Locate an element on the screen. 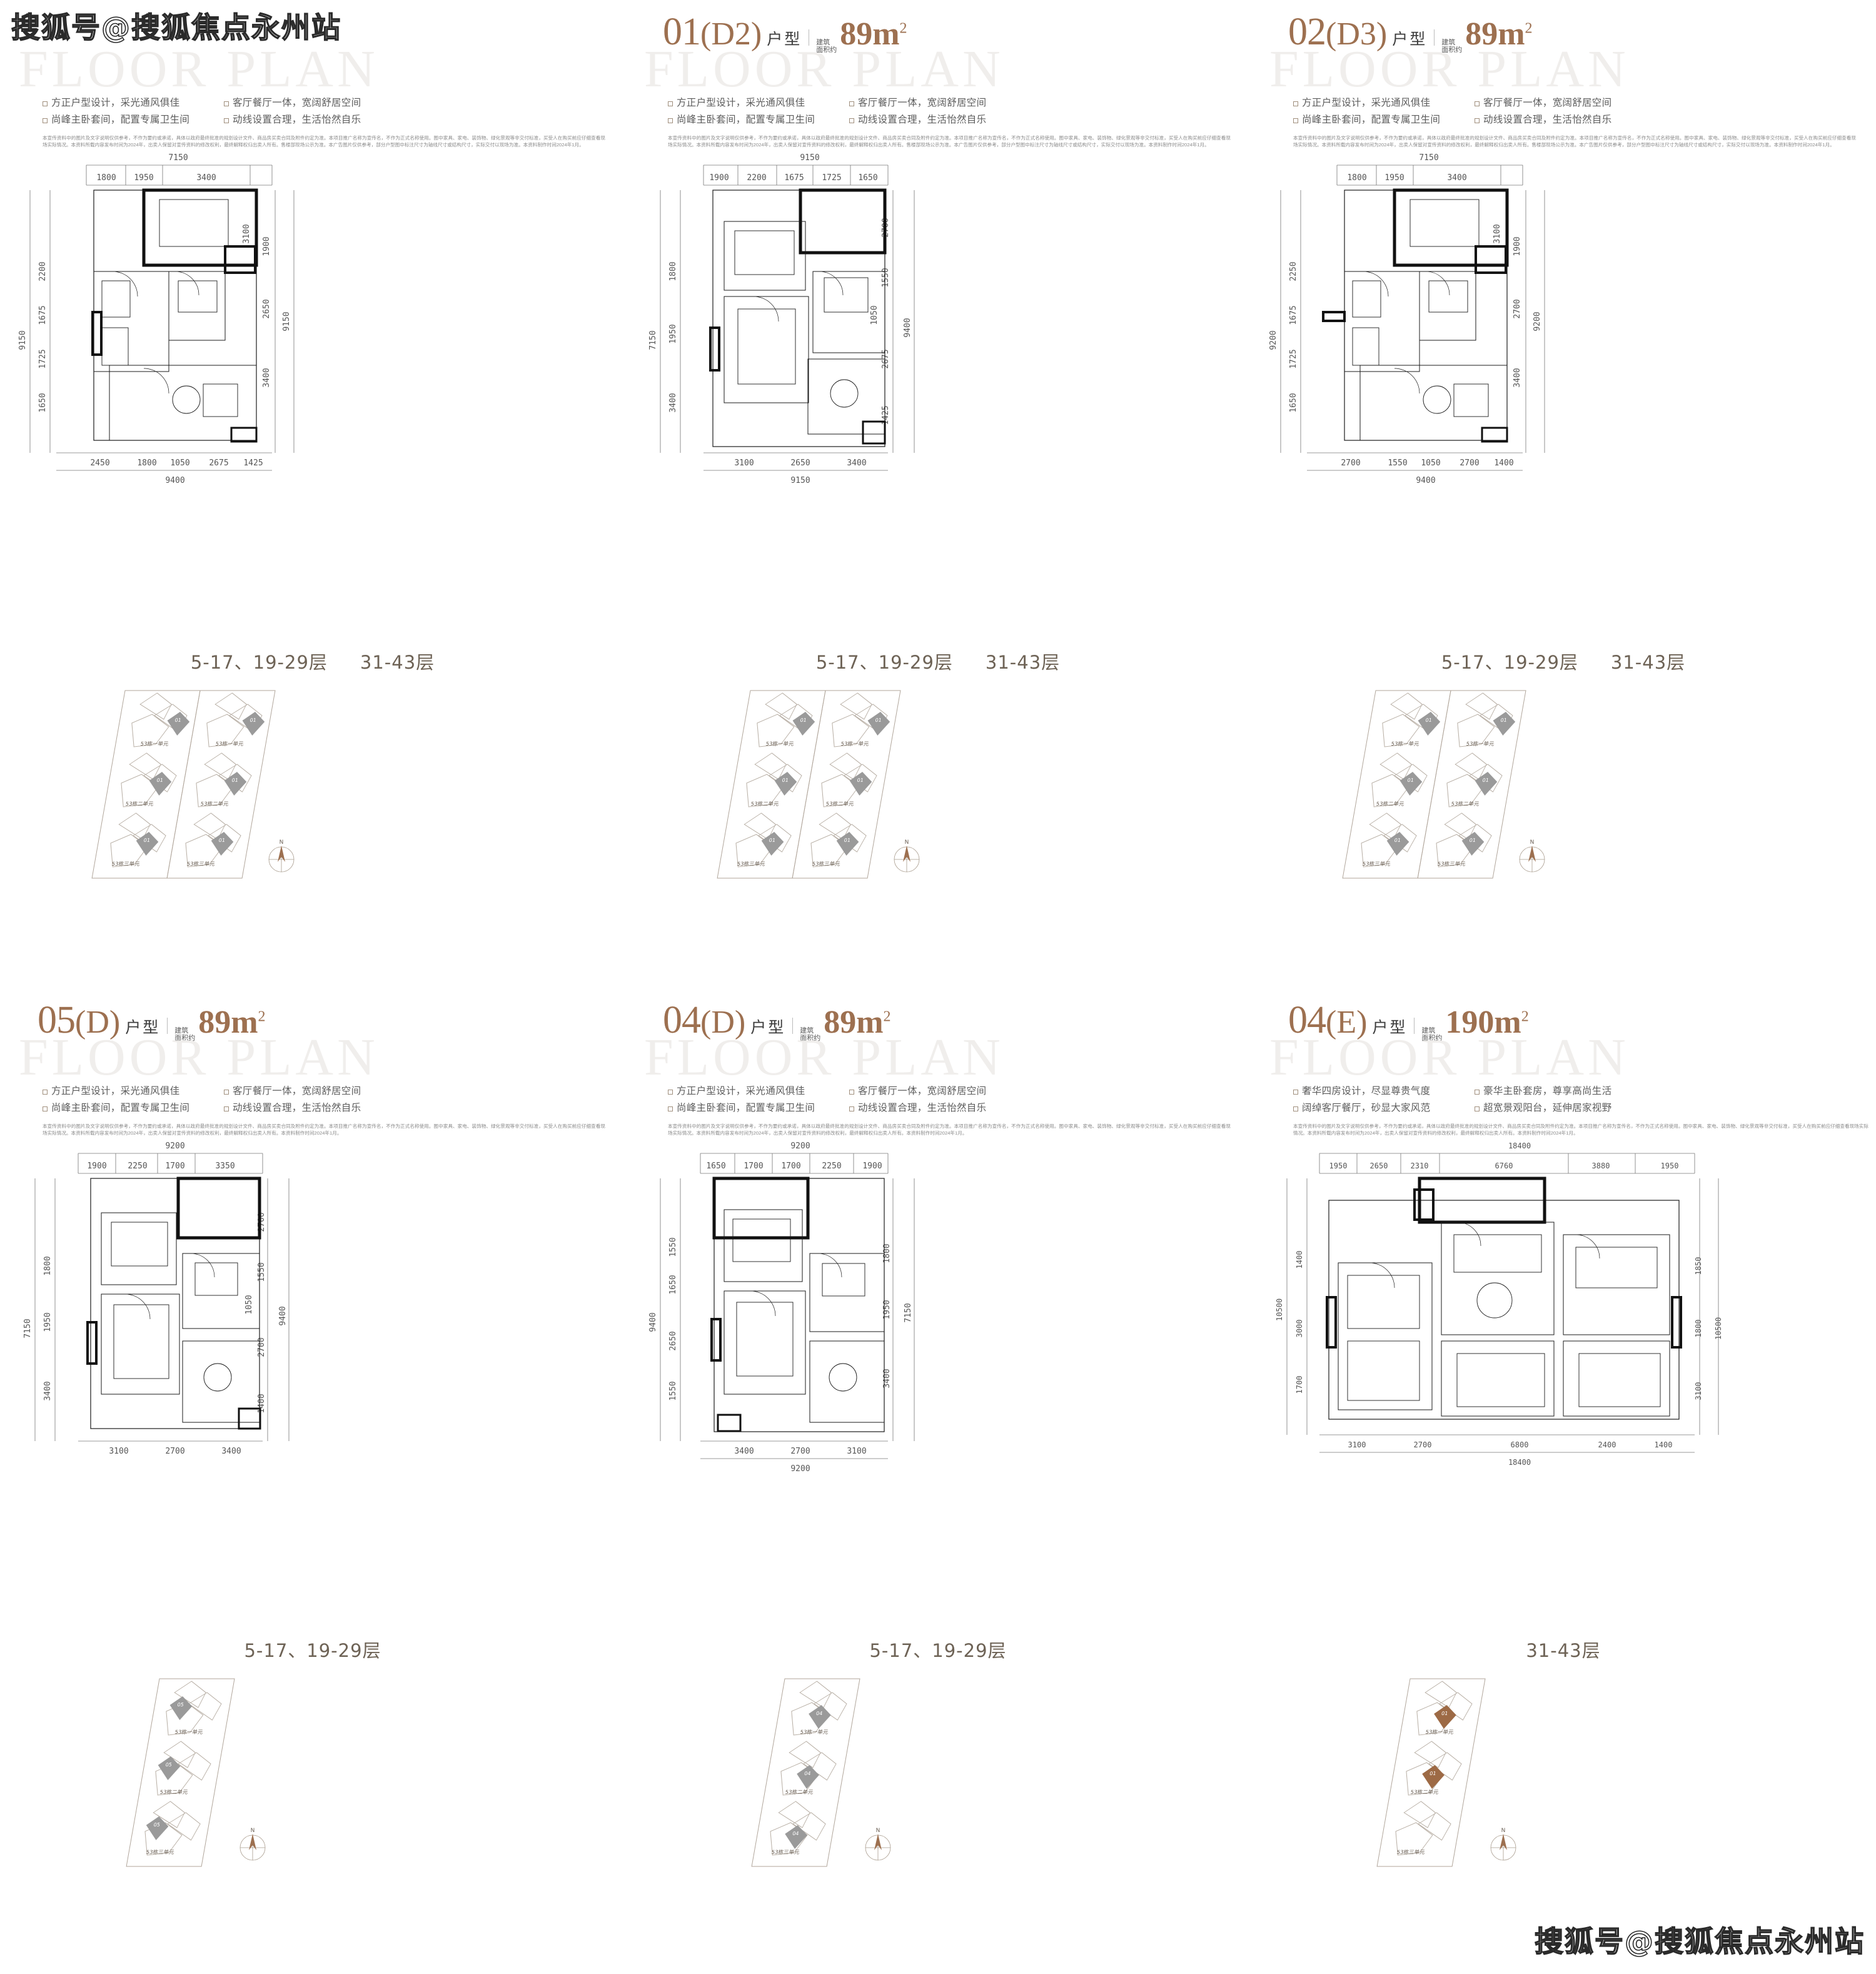 The height and width of the screenshot is (1974, 1876). dim-right-seg: 2650 is located at coordinates (266, 308).